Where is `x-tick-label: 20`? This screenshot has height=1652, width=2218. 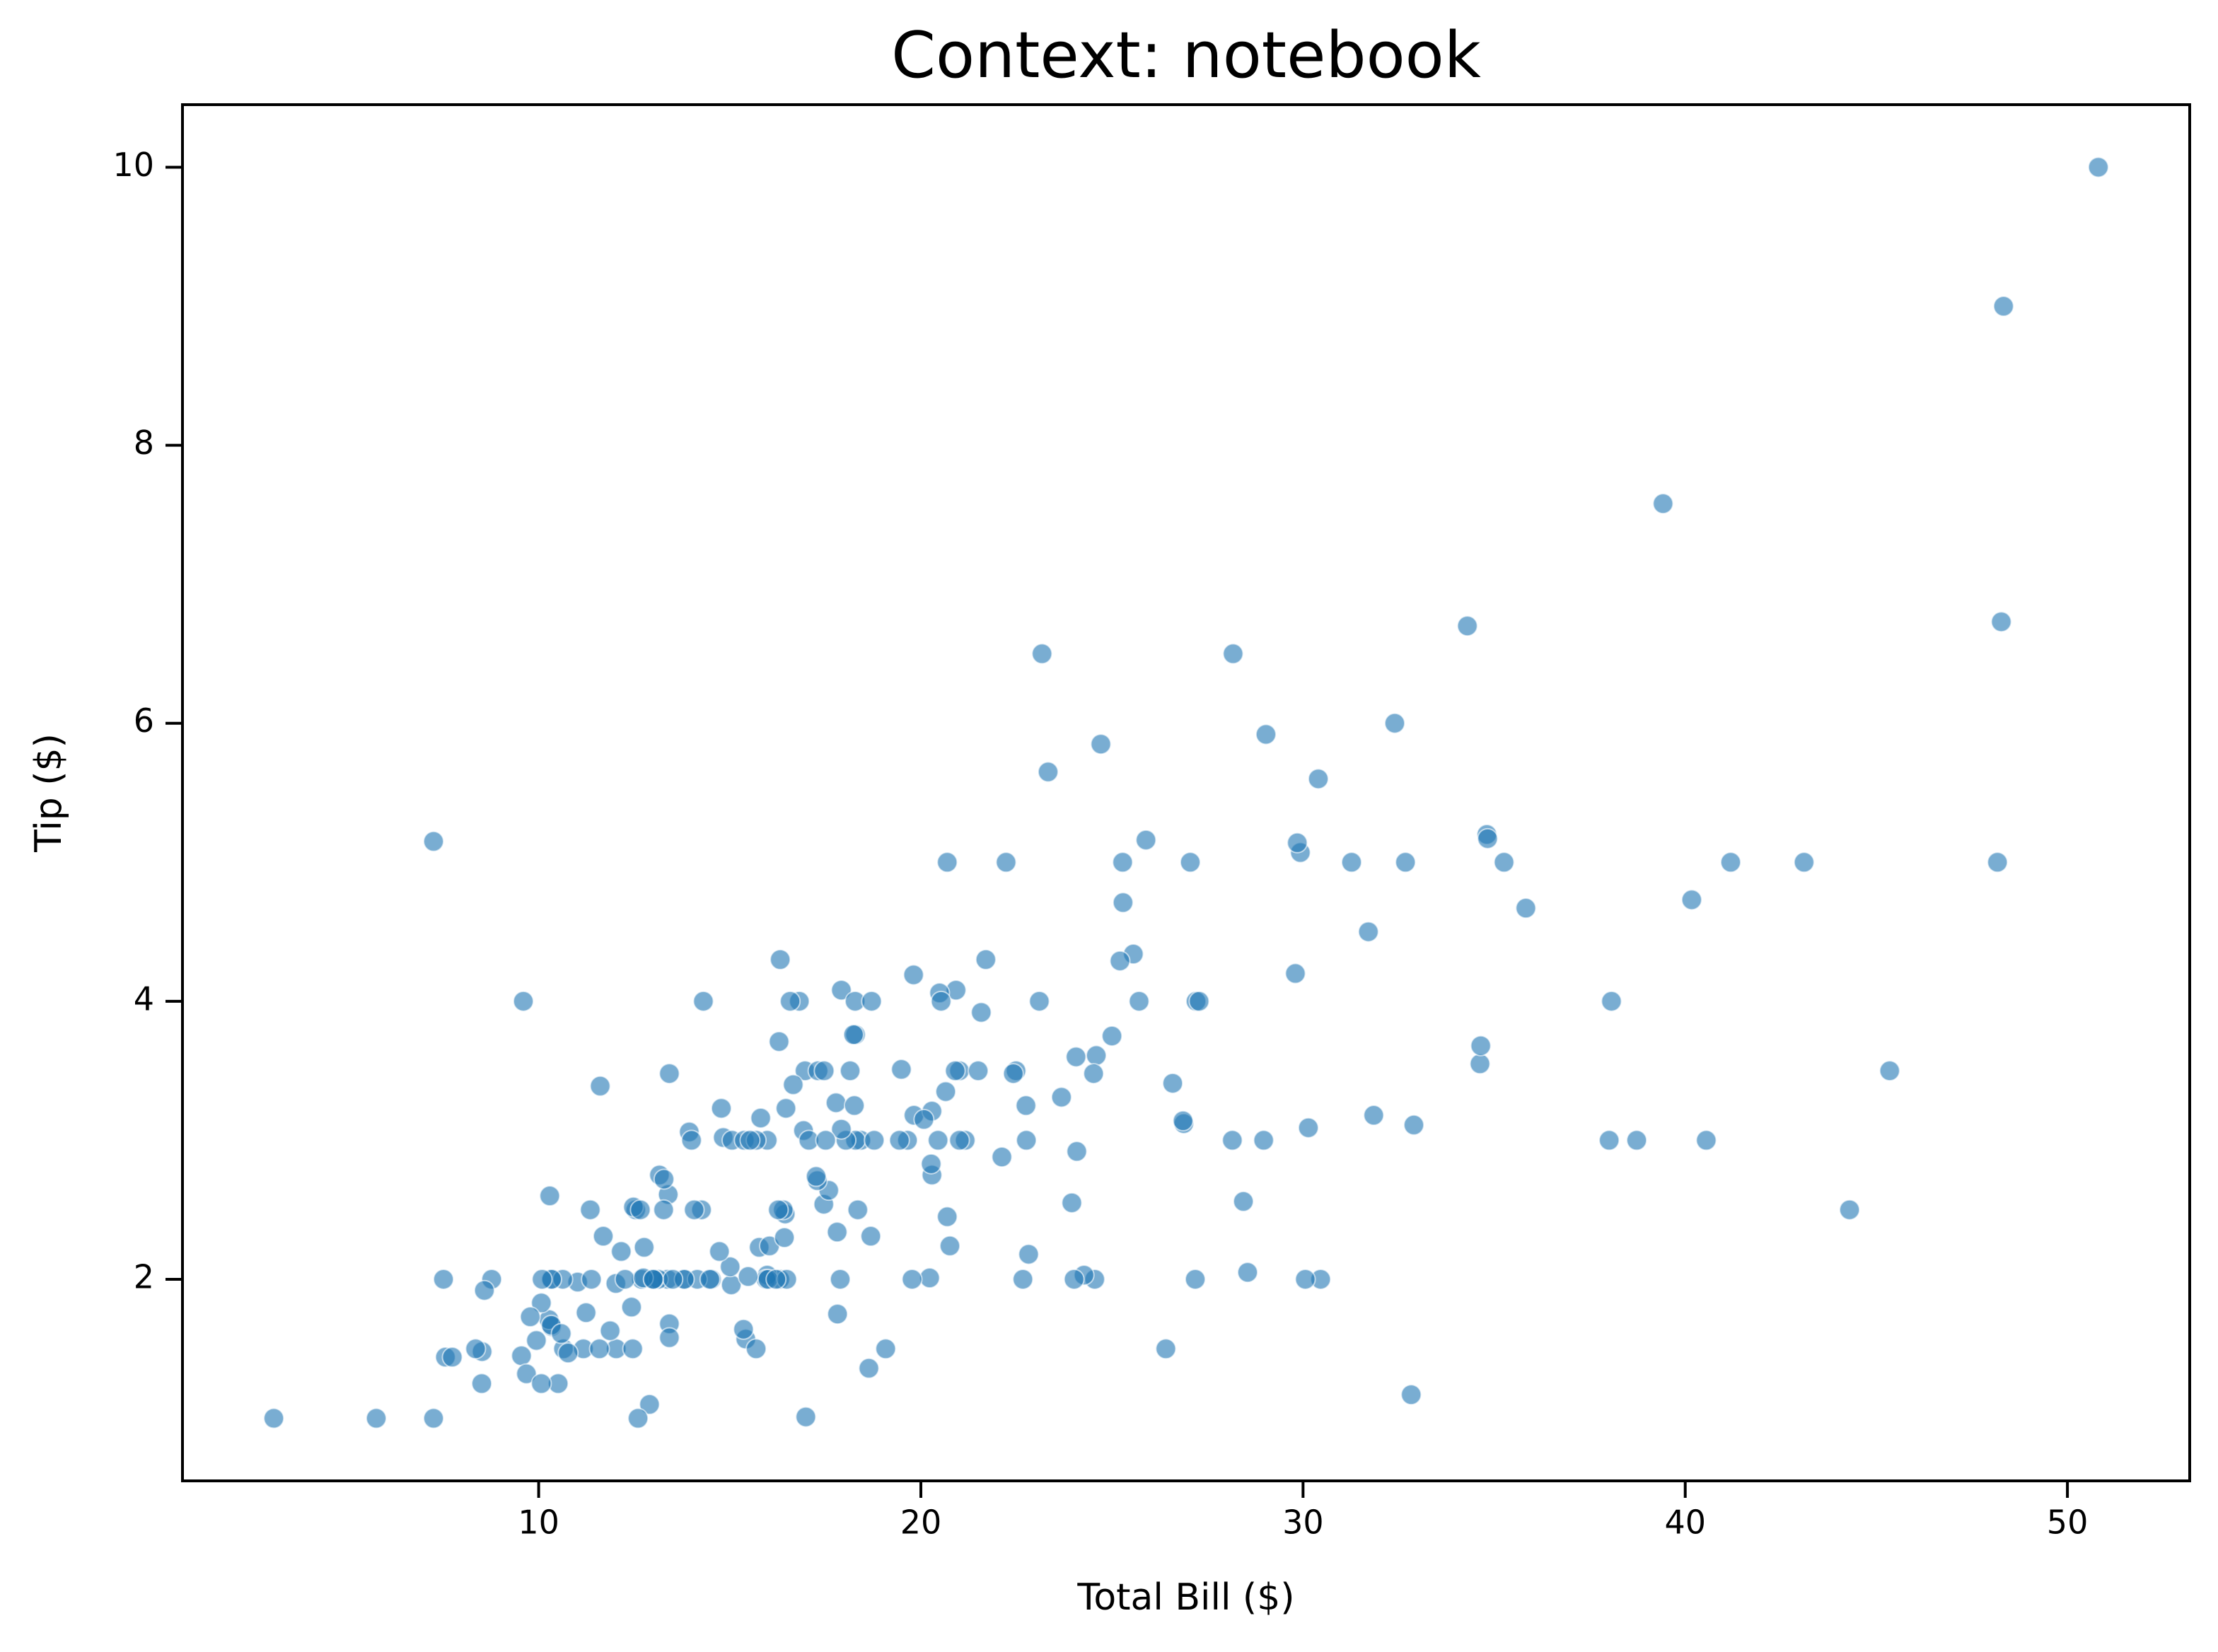
x-tick-label: 20 is located at coordinates (921, 1522).